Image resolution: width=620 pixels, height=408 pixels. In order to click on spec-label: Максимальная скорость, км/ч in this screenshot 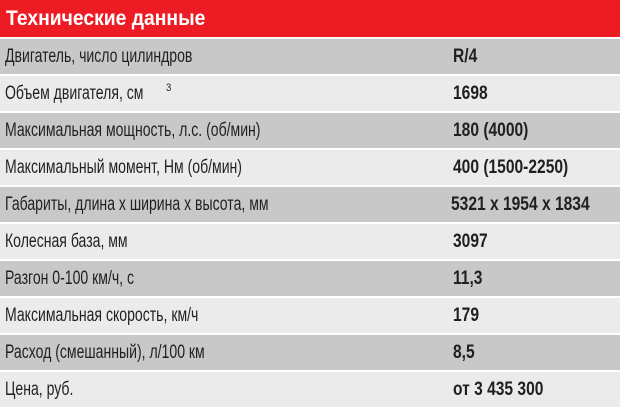, I will do `click(226, 316)`.